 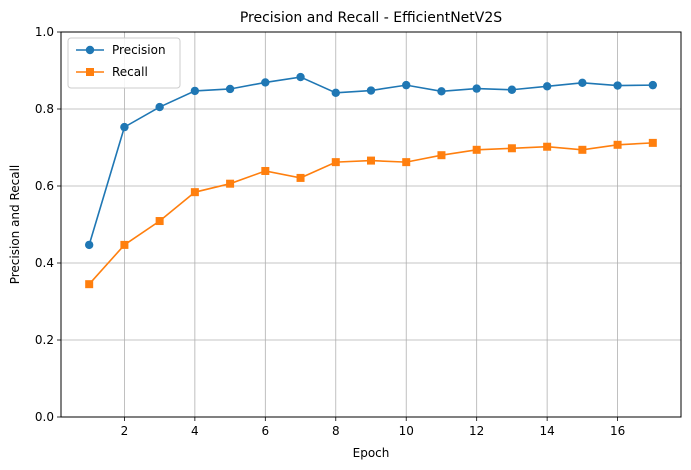 I want to click on x-tick-label: 4, so click(x=195, y=431).